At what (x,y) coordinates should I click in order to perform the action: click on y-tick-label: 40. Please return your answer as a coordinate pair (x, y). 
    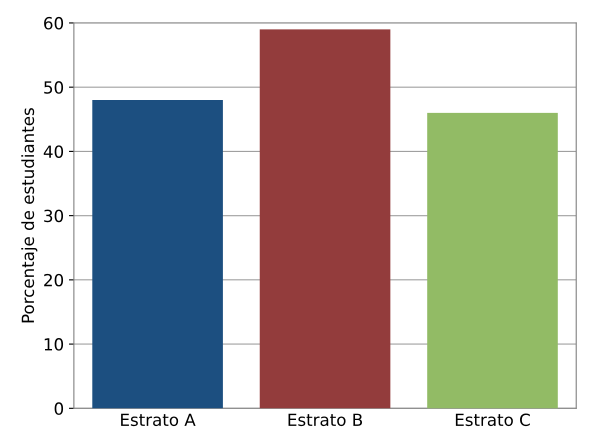
    Looking at the image, I should click on (54, 151).